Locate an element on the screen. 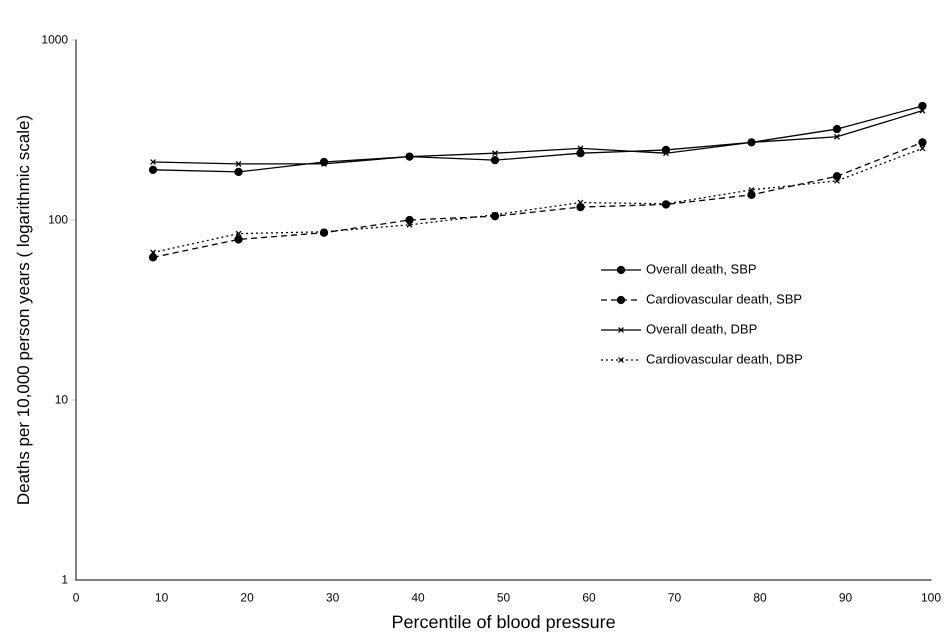 Image resolution: width=946 pixels, height=643 pixels. x-tick-label: 20 is located at coordinates (247, 597).